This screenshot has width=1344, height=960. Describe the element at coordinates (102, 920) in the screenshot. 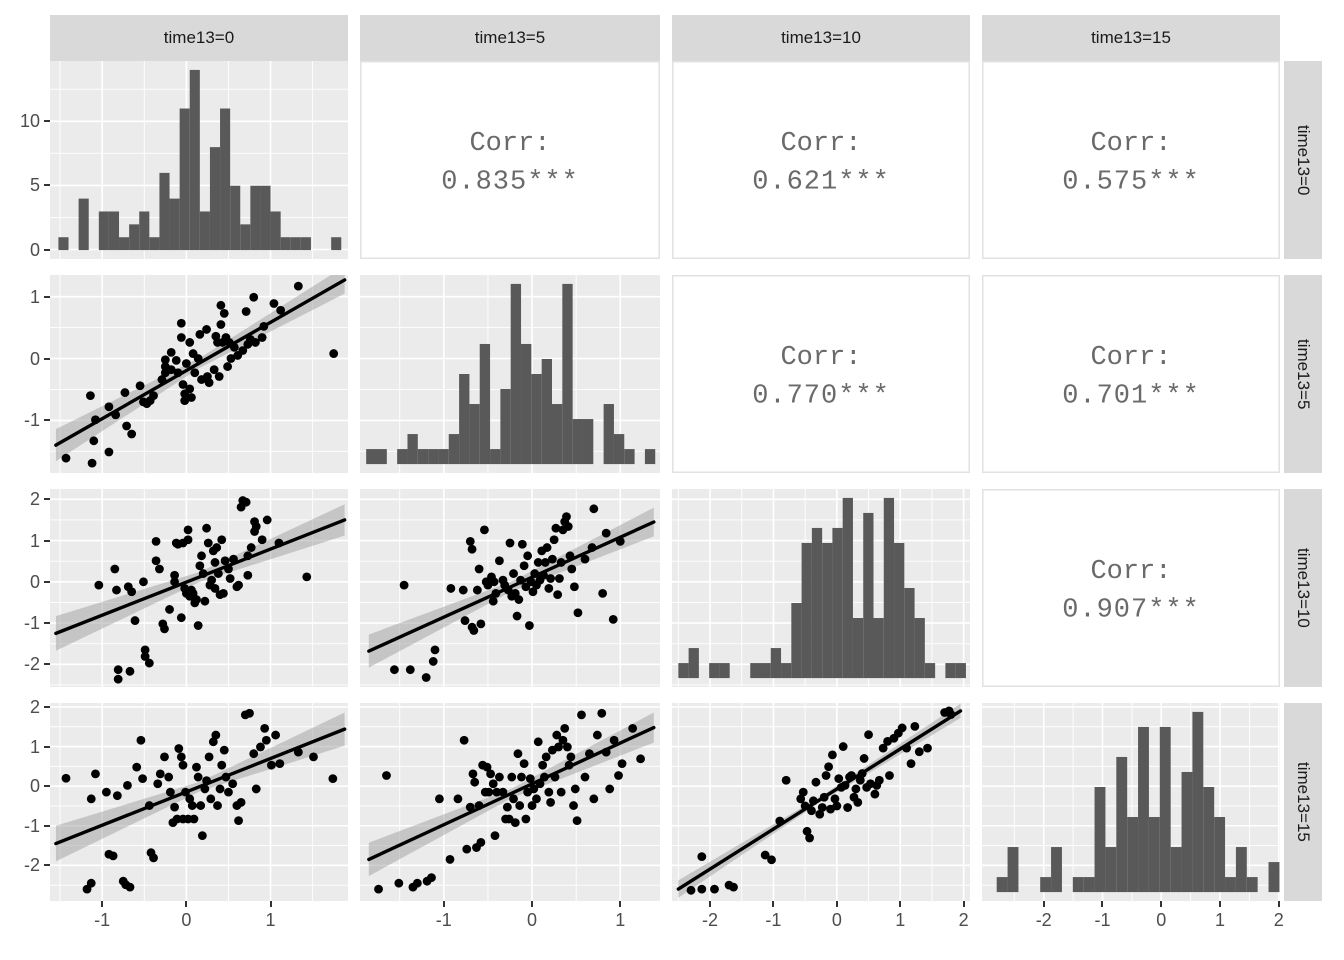

I see `x-axis-tick-label: -1` at that location.